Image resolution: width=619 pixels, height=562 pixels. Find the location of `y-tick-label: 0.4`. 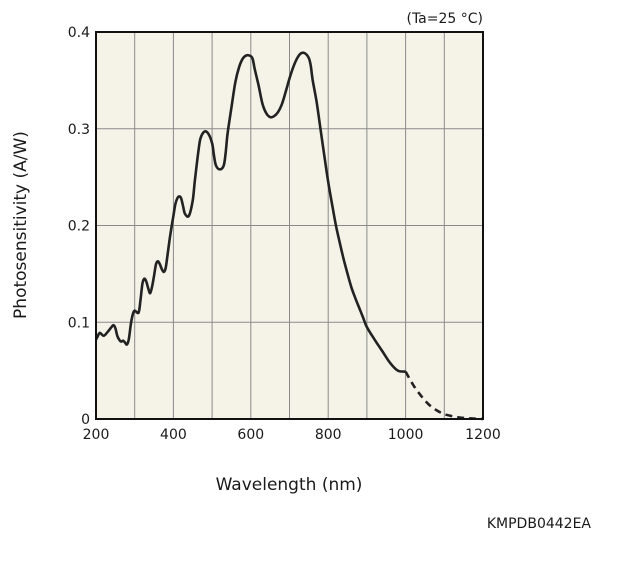

y-tick-label: 0.4 is located at coordinates (79, 33).